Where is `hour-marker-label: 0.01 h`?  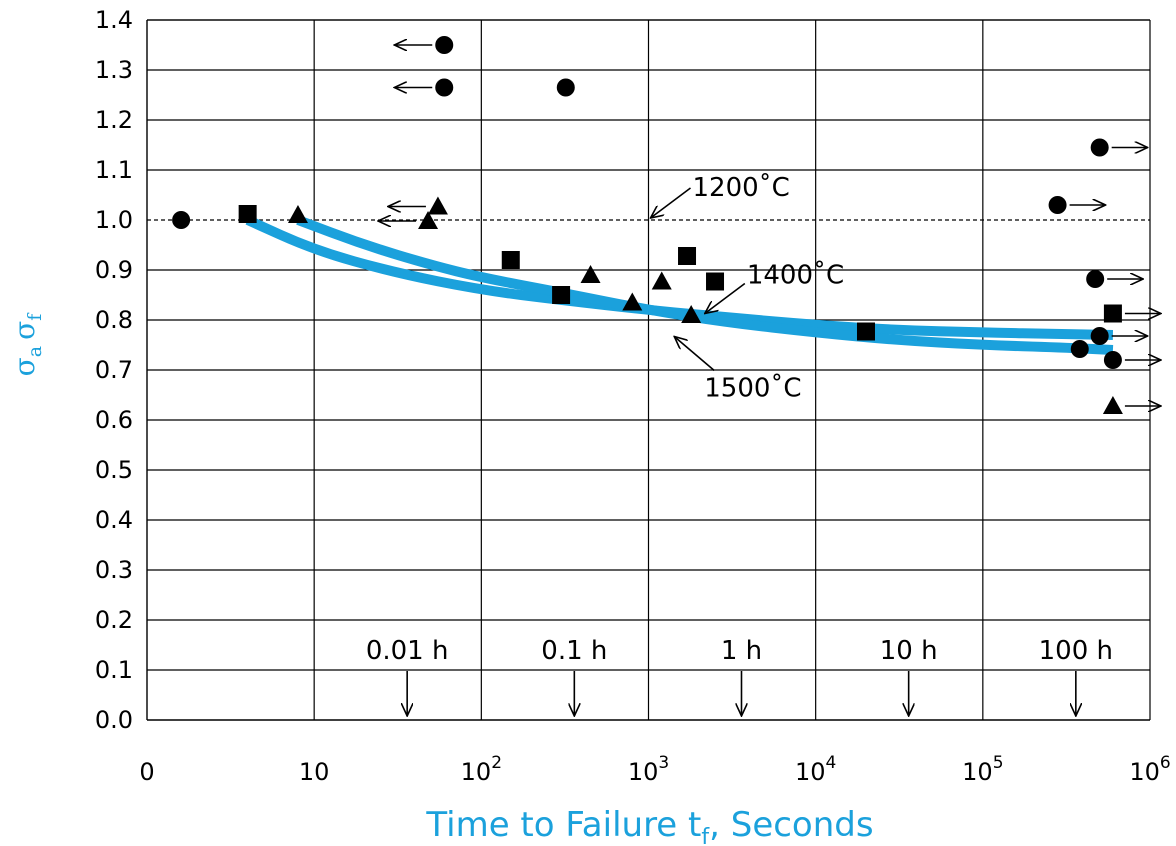
hour-marker-label: 0.01 h is located at coordinates (407, 651).